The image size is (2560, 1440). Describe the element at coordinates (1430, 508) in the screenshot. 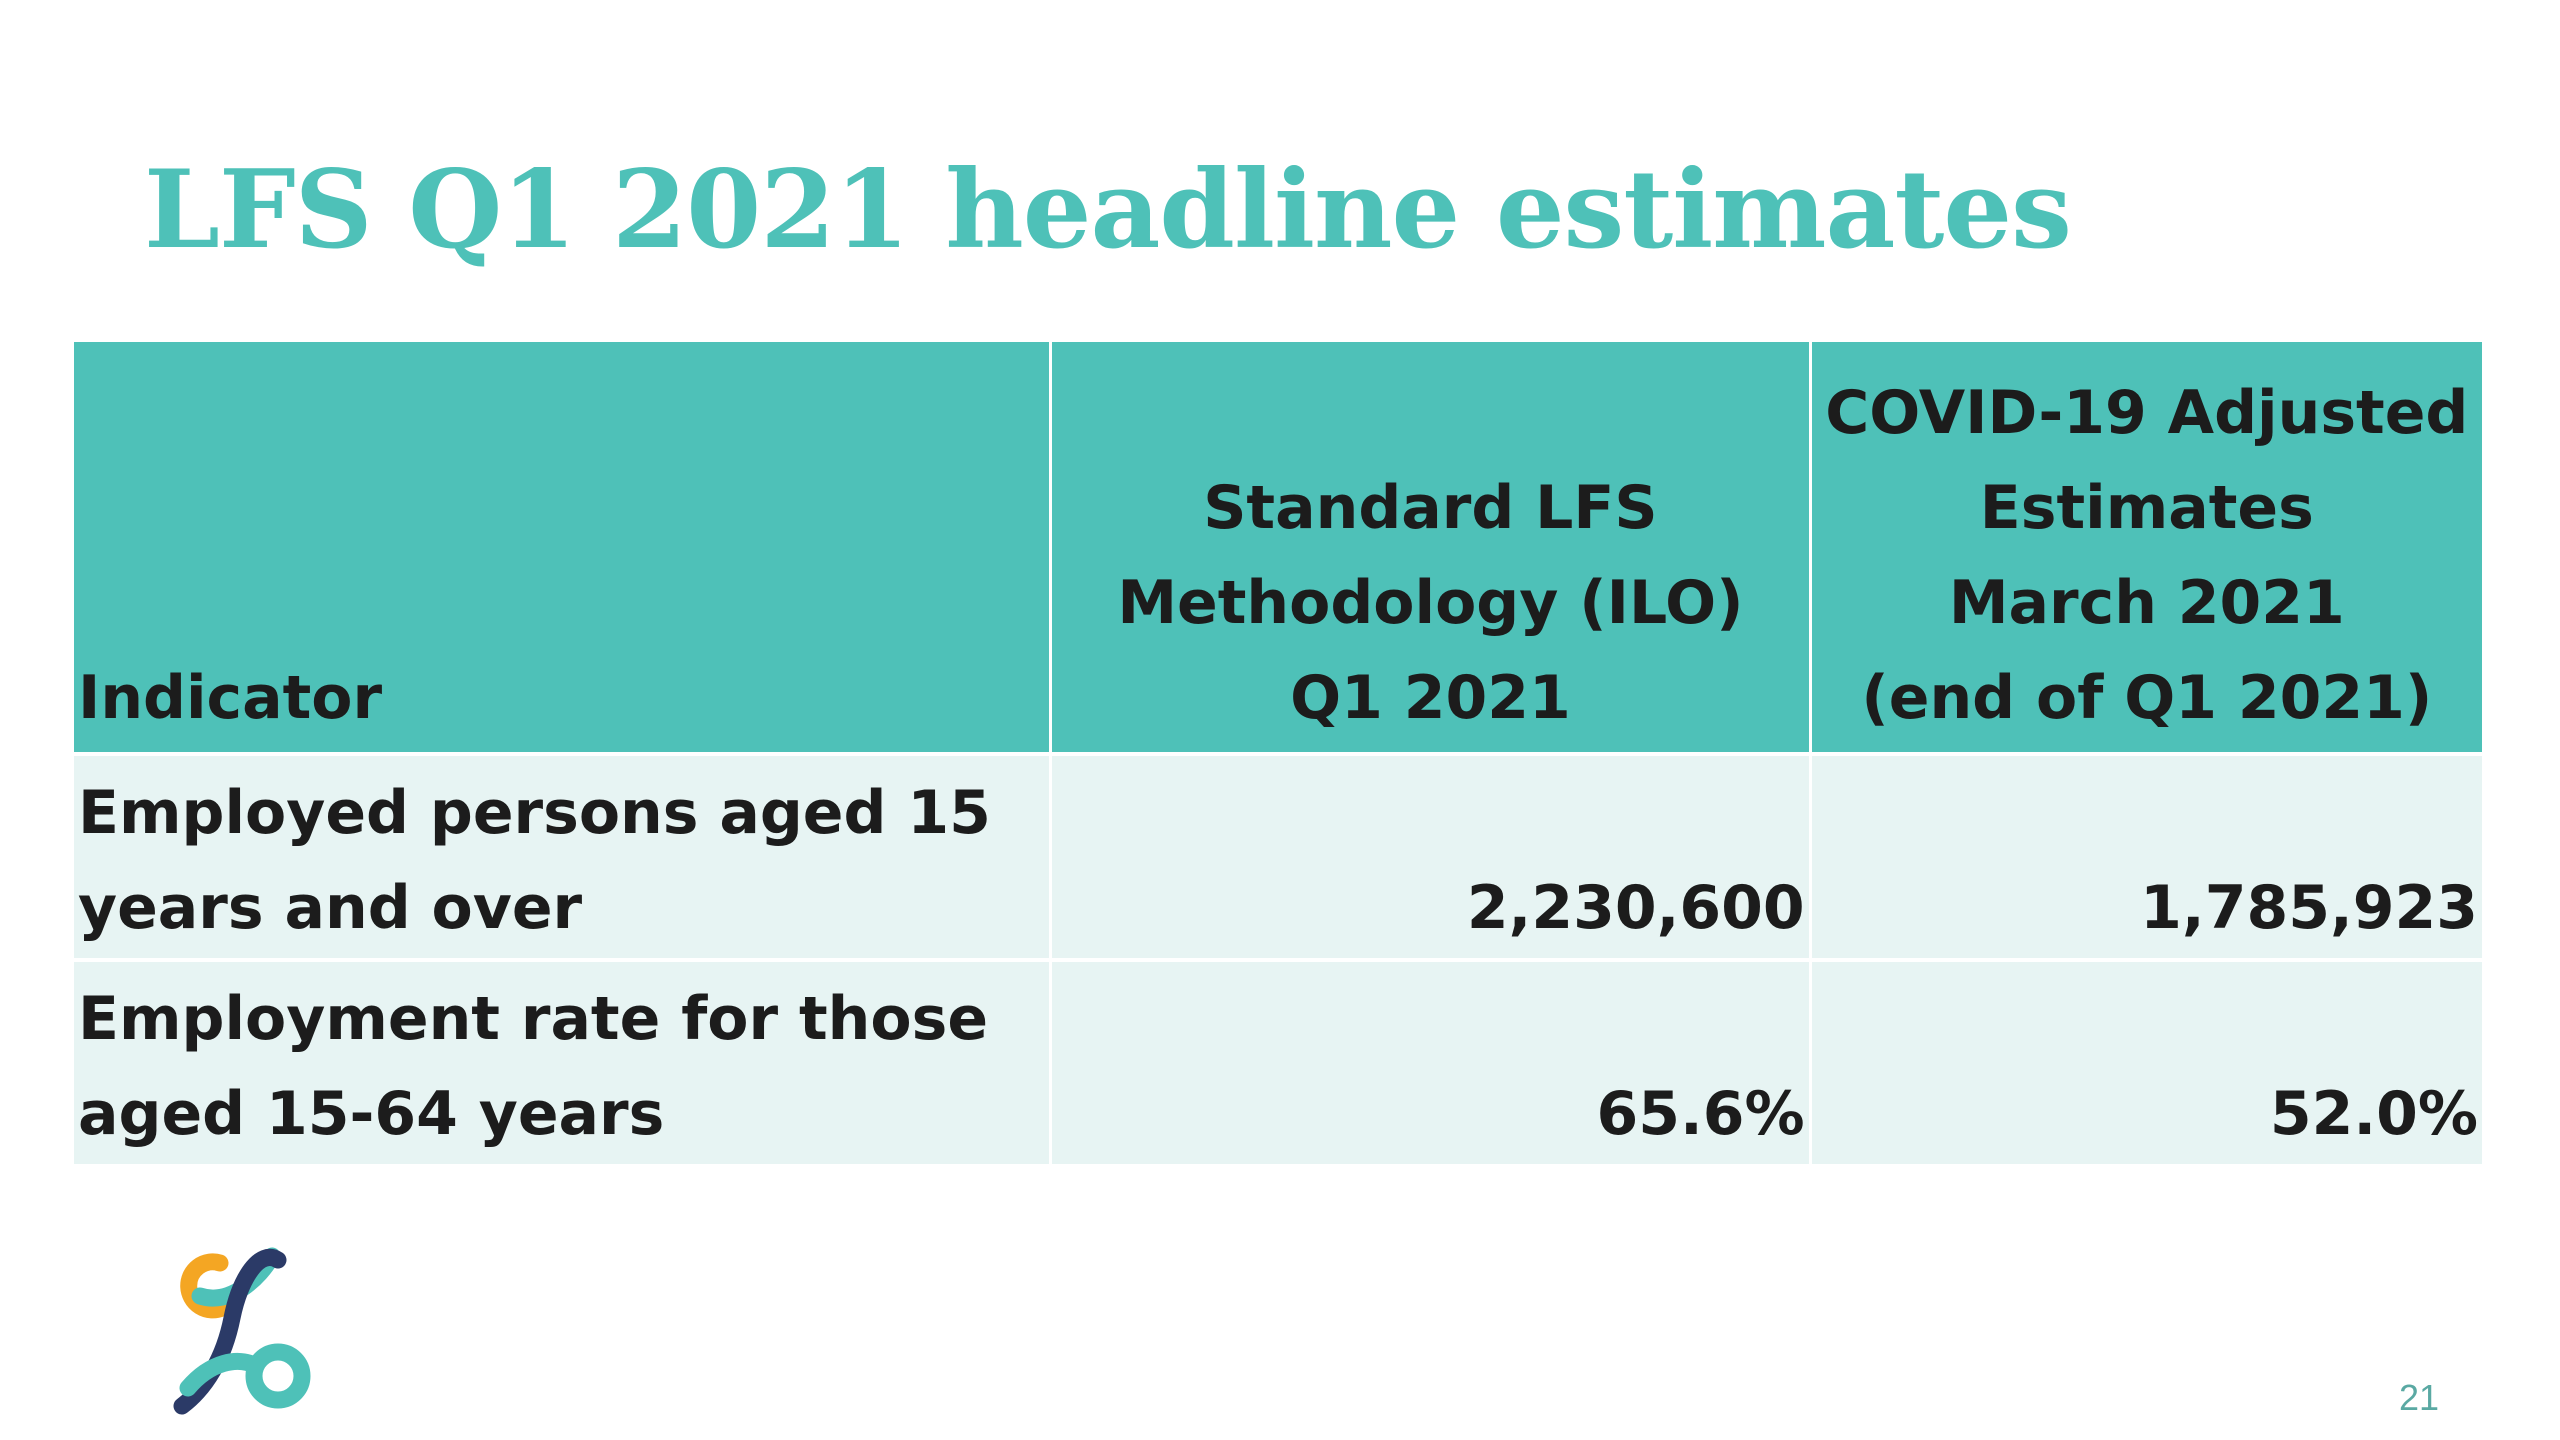

I see `header-standard-line: Standard LFS` at that location.